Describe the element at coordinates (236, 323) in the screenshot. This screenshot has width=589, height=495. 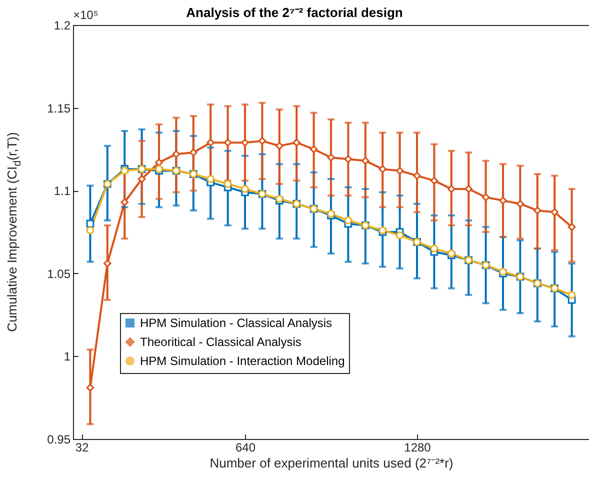
I see `legend-label: HPM Simulation - Classical Analysis` at that location.